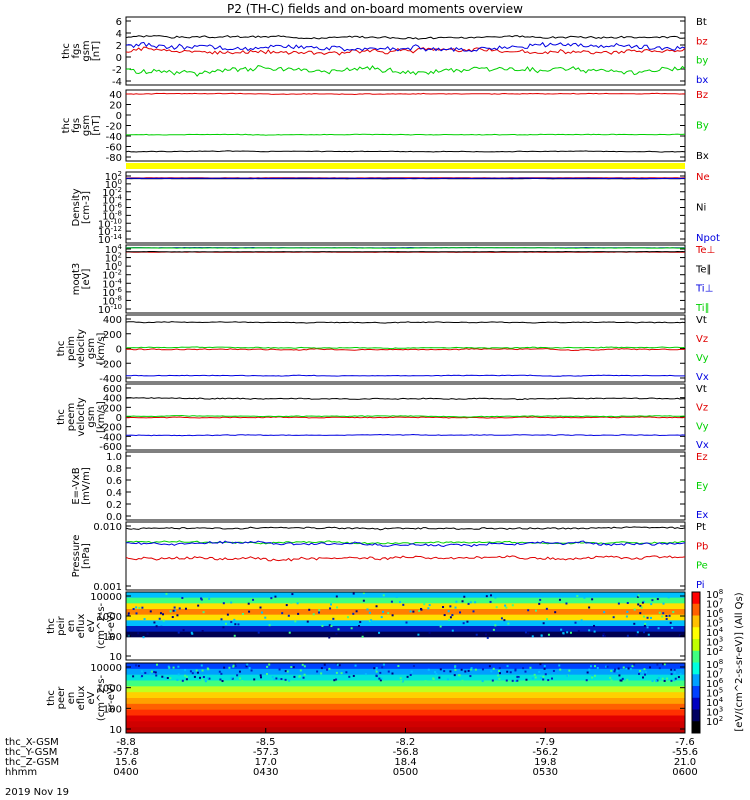 The height and width of the screenshot is (800, 750). I want to click on y-tick-label: 0.6, so click(114, 481).